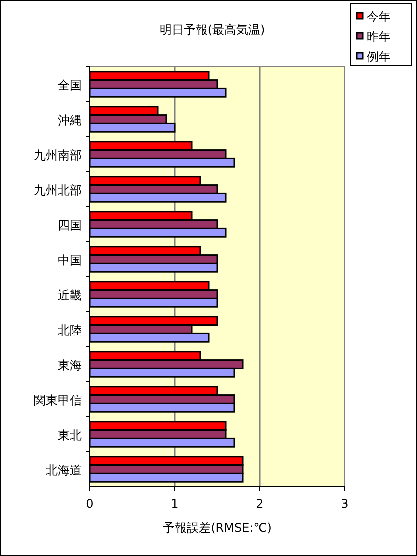  I want to click on chart-title: 明日予報(最高気温), so click(213, 30).